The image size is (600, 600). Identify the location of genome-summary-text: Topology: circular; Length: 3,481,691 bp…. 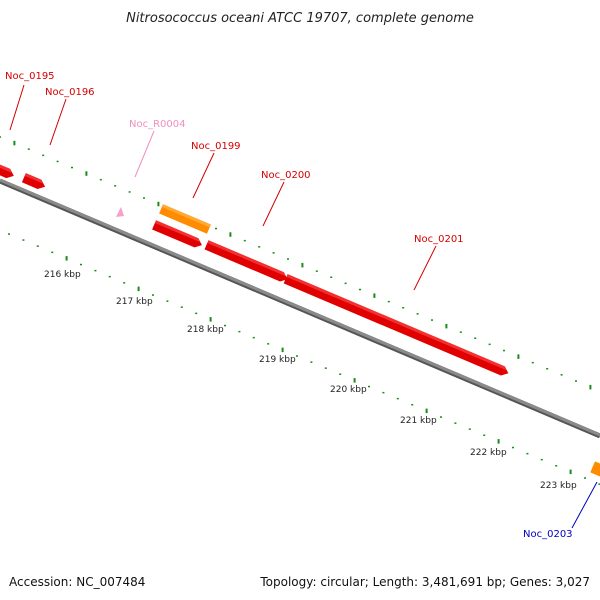
(424, 582).